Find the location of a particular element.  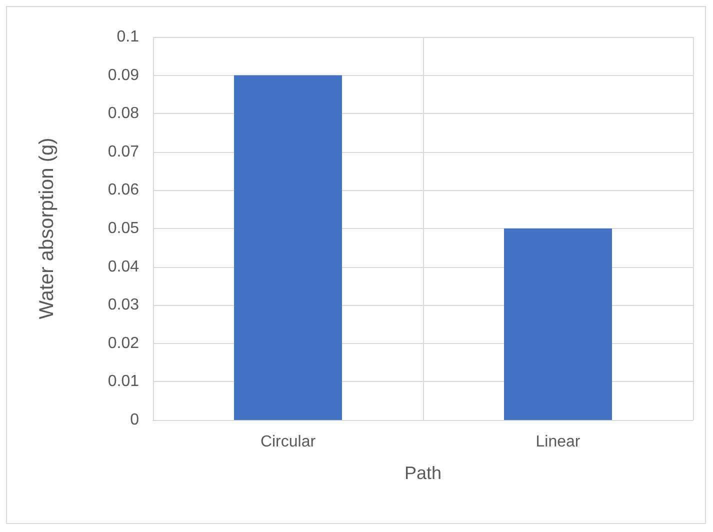

y-tick-label: 0.05 is located at coordinates (124, 228).